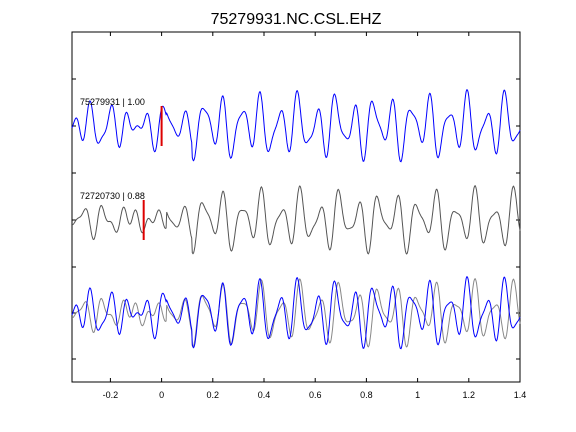  I want to click on chart-title: 75279931.NC.CSL.EHZ, so click(296, 19).